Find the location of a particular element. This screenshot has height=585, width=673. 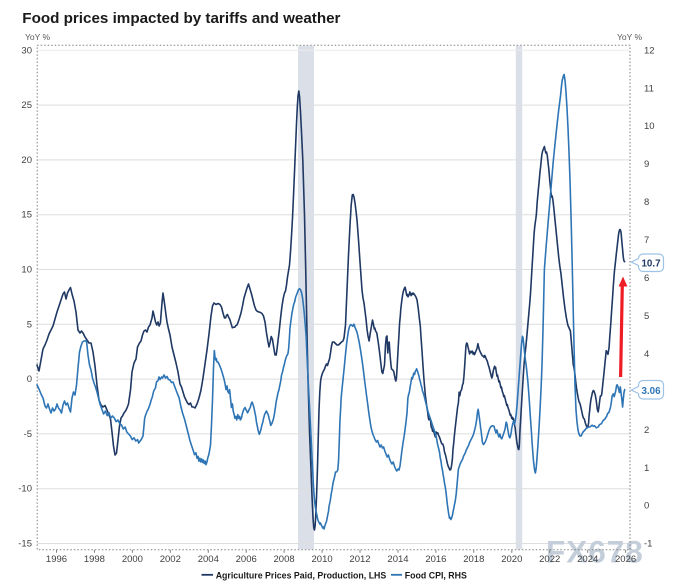

svg-text: 20 is located at coordinates (26, 160).